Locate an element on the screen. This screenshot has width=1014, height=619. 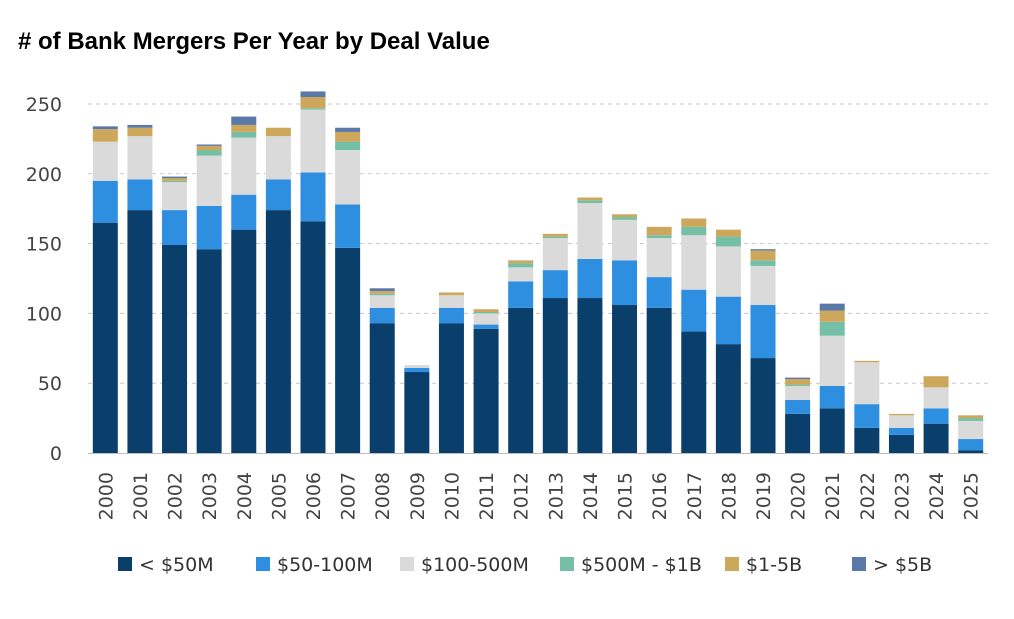
y-tick-label: 250 is located at coordinates (44, 105).